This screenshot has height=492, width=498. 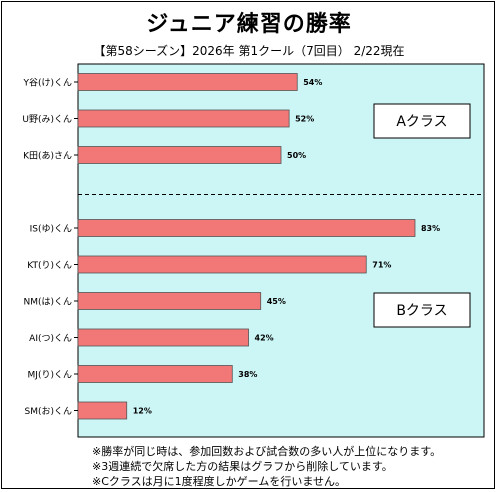 What do you see at coordinates (276, 301) in the screenshot?
I see `value-label: 45%` at bounding box center [276, 301].